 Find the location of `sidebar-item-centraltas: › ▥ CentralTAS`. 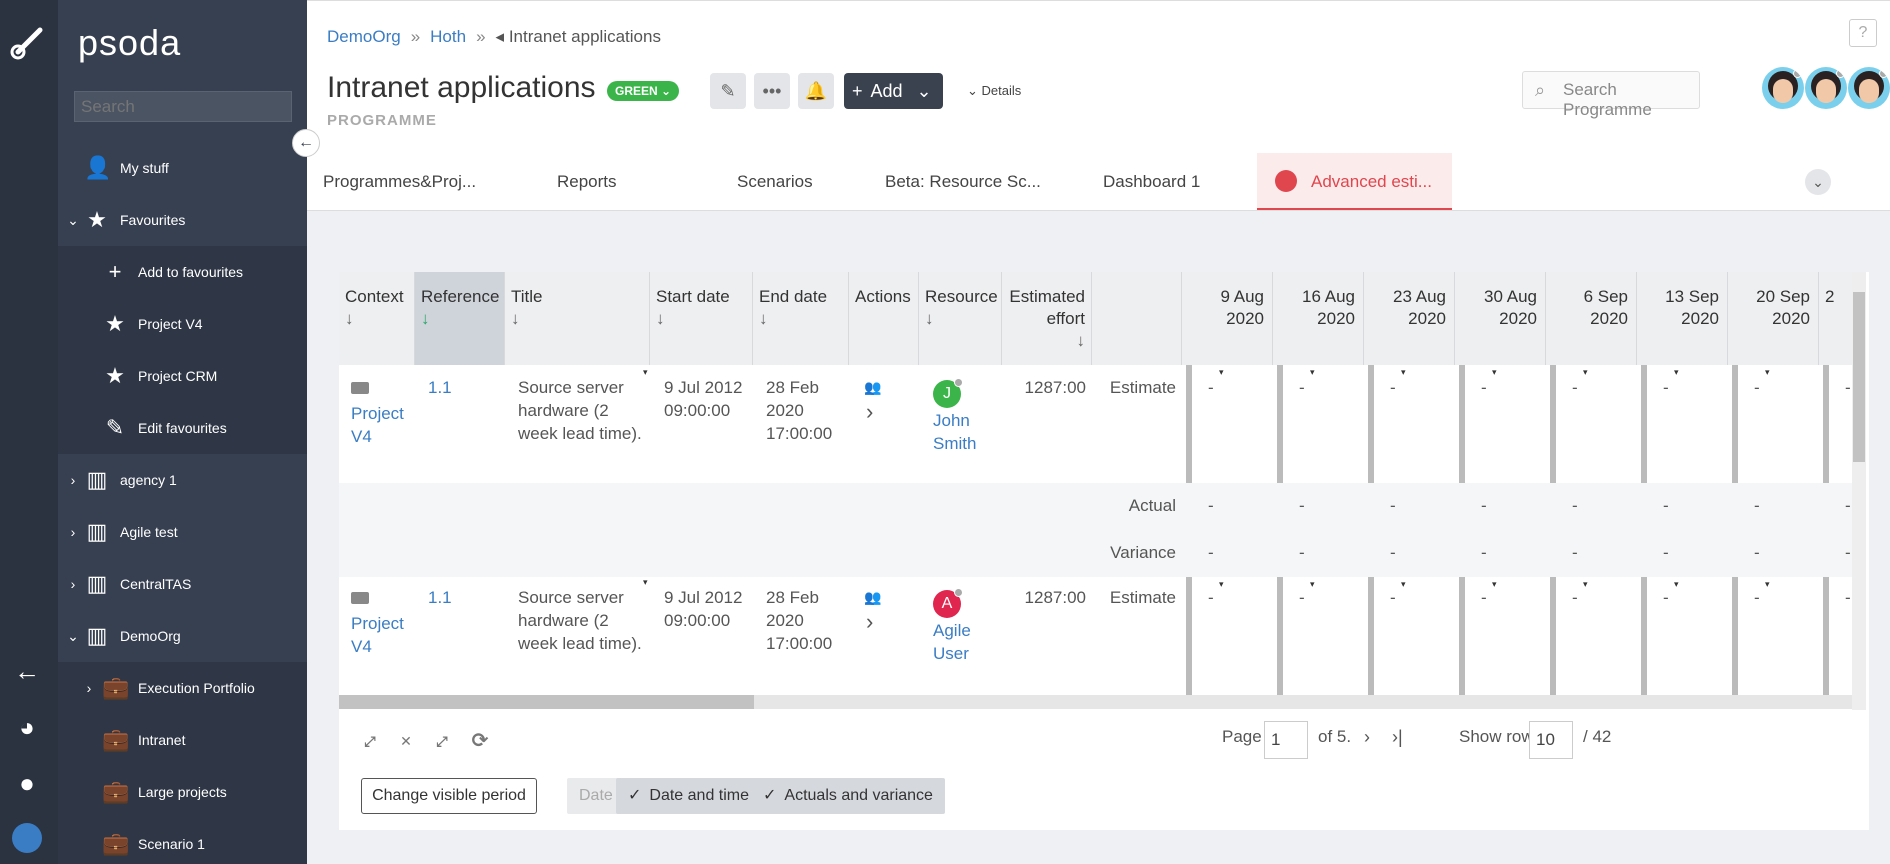

sidebar-item-centraltas: › ▥ CentralTAS is located at coordinates (182, 584).